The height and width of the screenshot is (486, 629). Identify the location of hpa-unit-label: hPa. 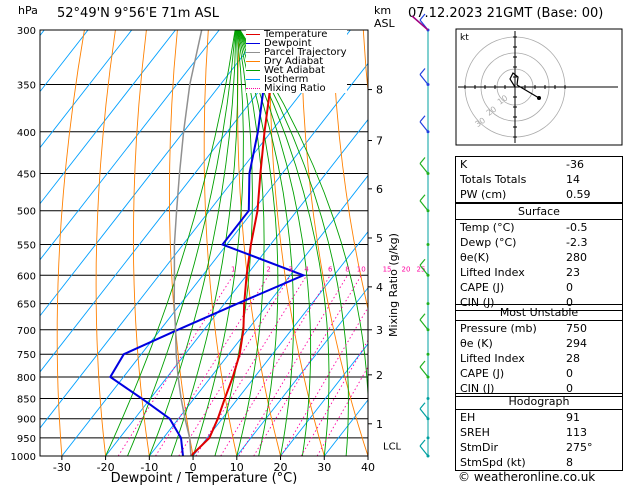
(28, 10).